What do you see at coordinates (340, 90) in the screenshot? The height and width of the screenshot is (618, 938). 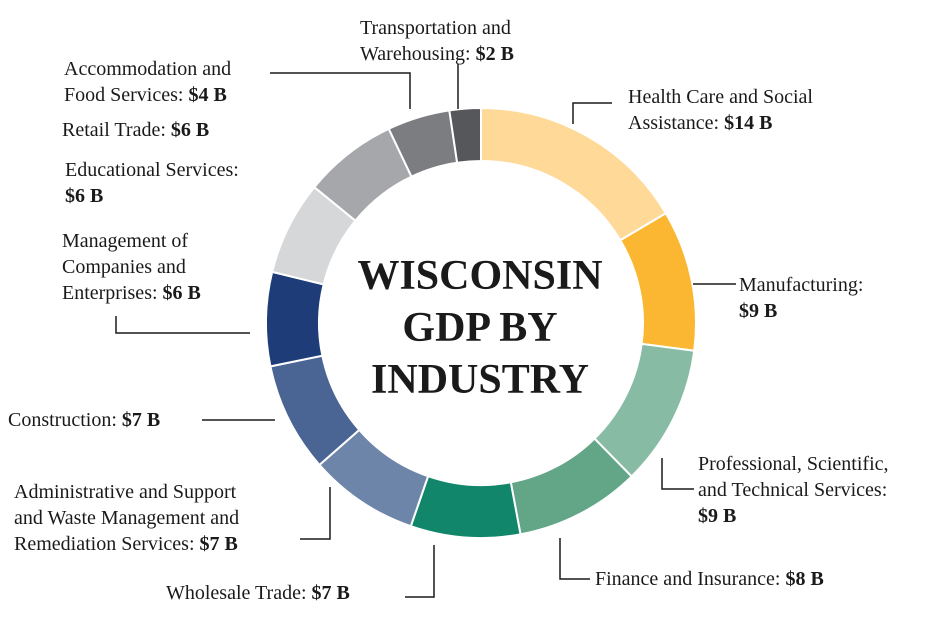 I see `leader-line-accommodation` at bounding box center [340, 90].